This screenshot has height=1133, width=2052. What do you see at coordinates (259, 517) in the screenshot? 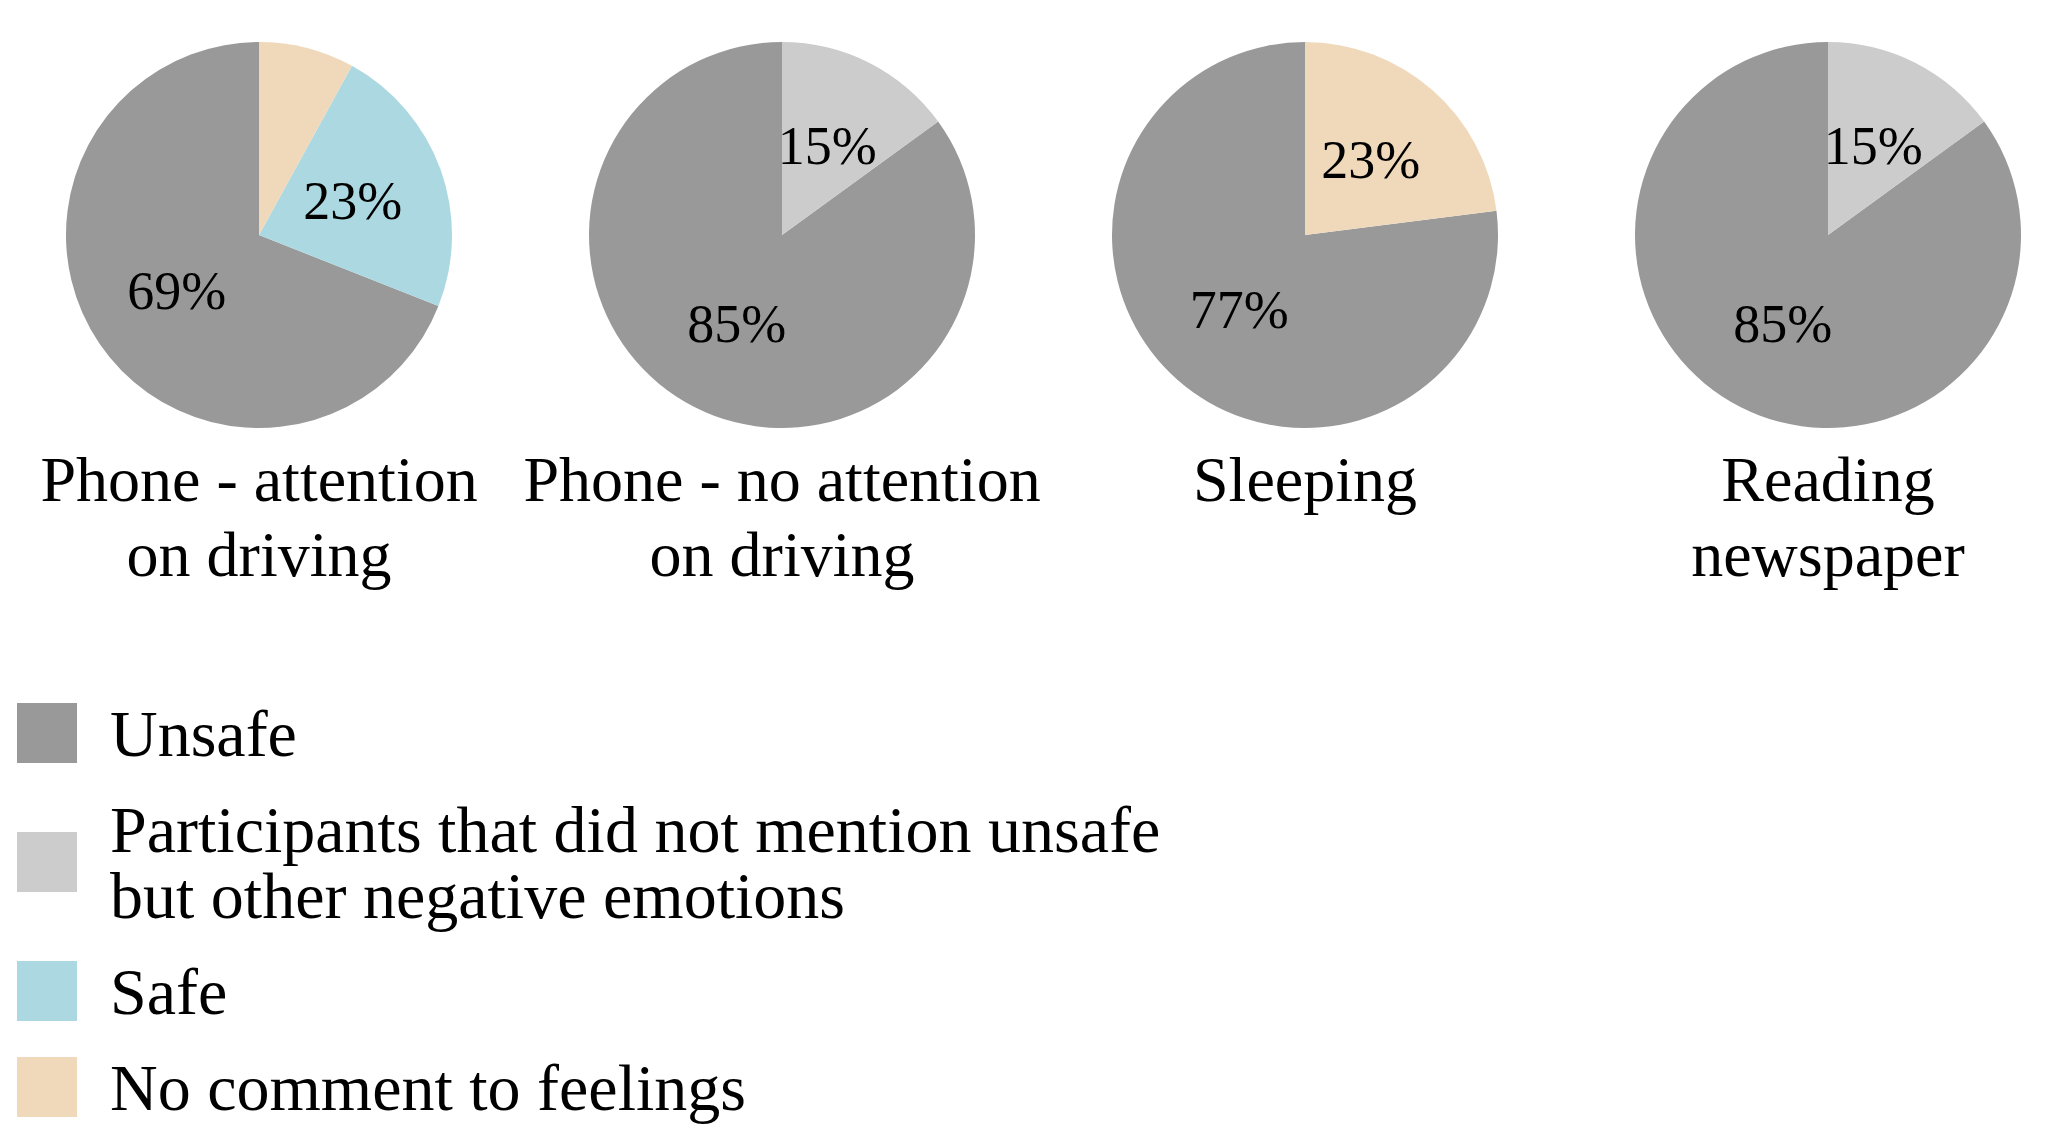
I see `slice-label: Phone - attention on driving` at bounding box center [259, 517].